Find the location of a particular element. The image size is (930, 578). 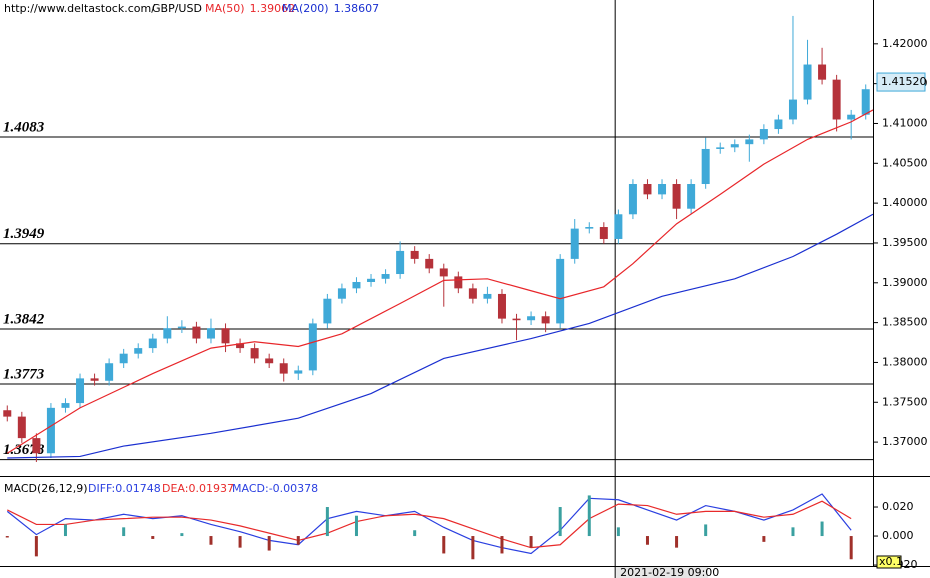

y-tick-label: 1.38500 is located at coordinates (905, 322).